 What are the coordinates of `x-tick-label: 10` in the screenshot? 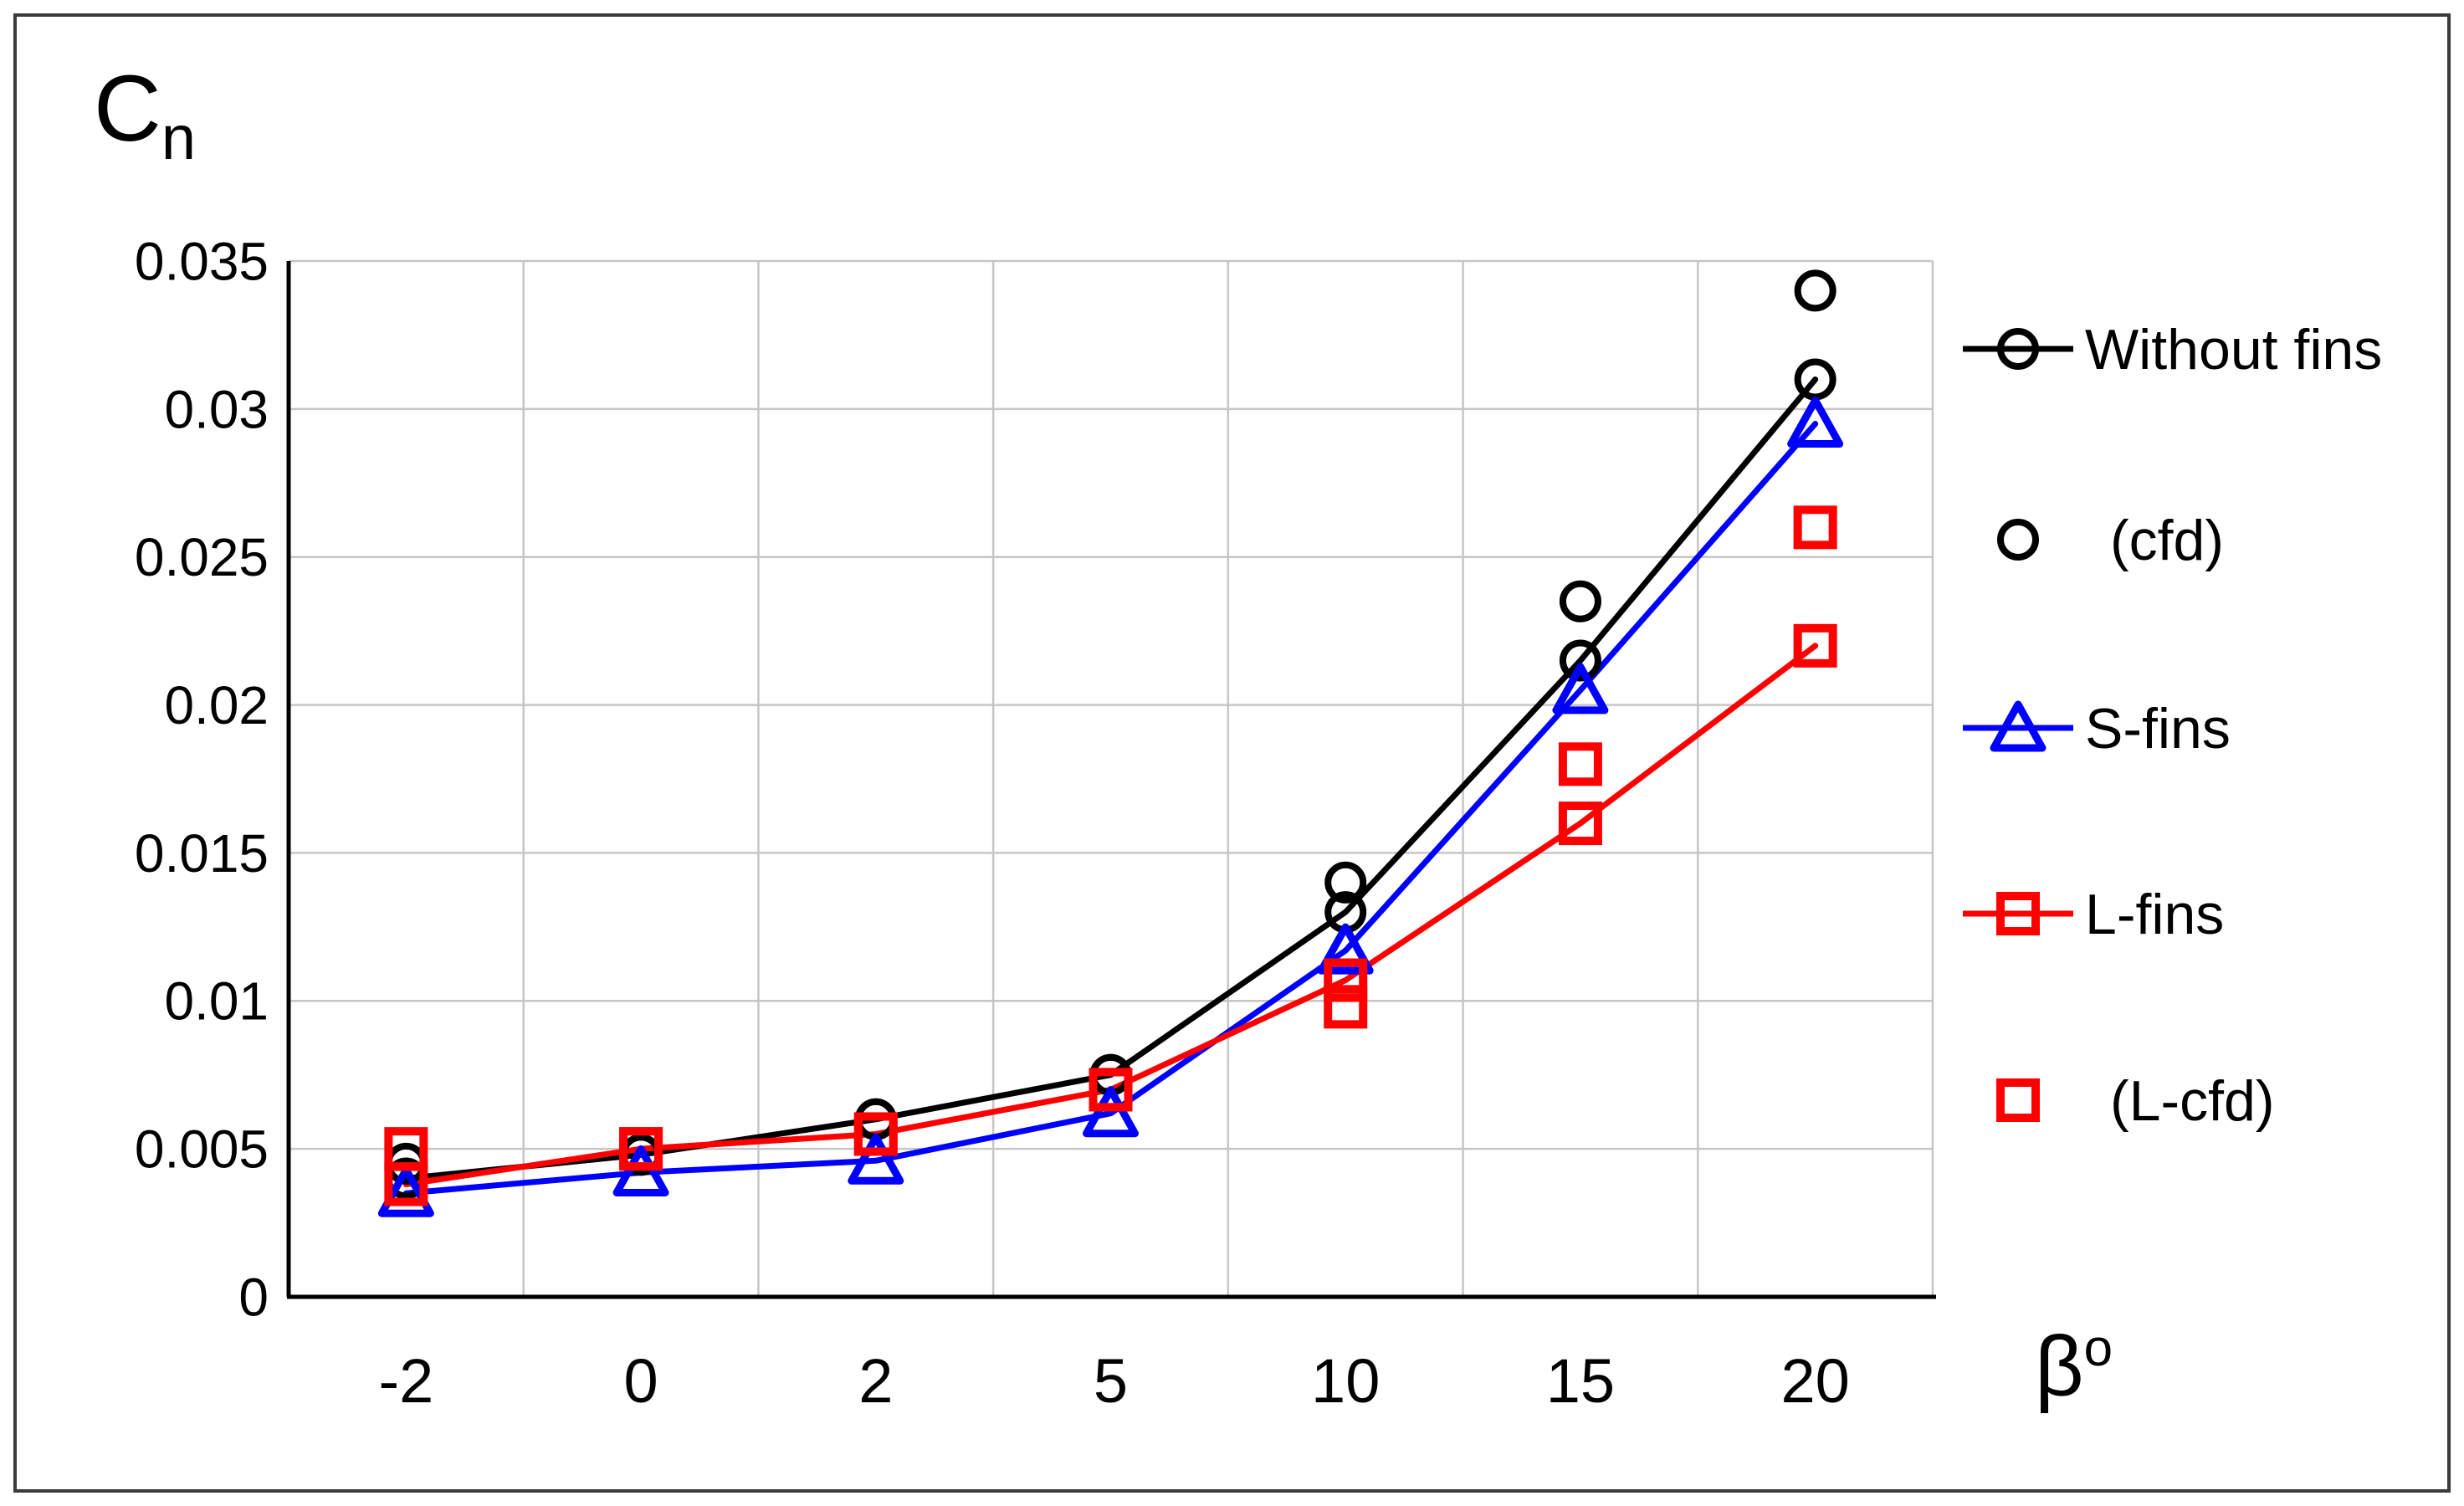 It's located at (1345, 1381).